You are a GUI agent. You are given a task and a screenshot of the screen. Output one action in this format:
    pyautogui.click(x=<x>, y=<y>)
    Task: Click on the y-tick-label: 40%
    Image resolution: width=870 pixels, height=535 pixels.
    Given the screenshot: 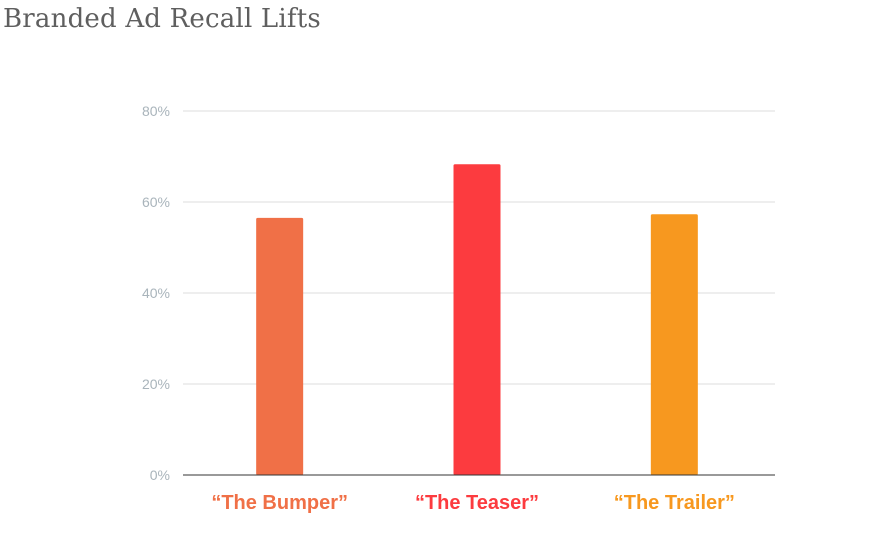 What is the action you would take?
    pyautogui.click(x=156, y=293)
    